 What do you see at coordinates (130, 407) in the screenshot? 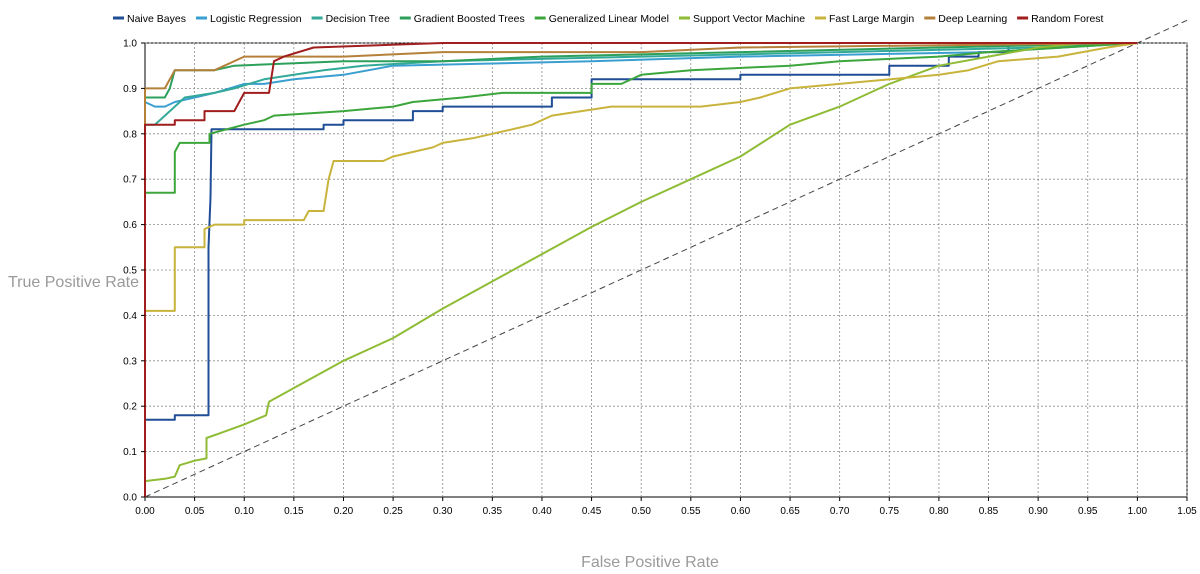
I see `y-tick-label: 0.2` at bounding box center [130, 407].